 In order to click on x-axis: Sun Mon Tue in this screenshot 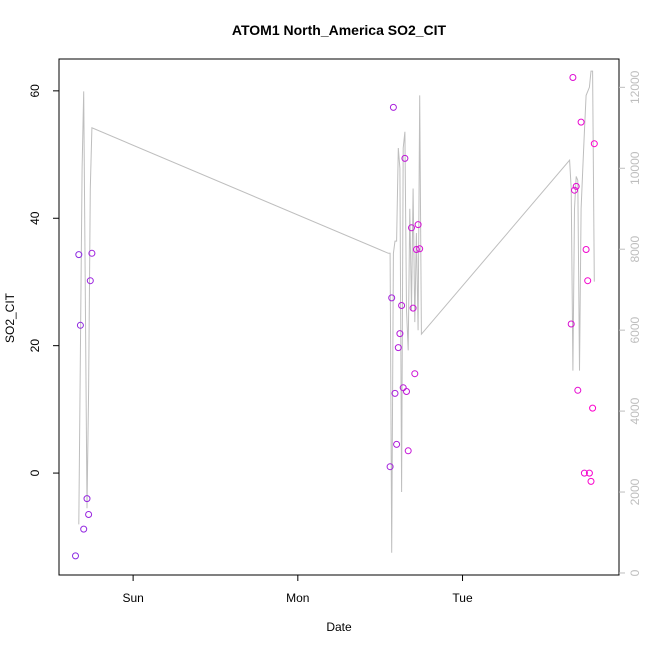, I will do `click(297, 590)`.